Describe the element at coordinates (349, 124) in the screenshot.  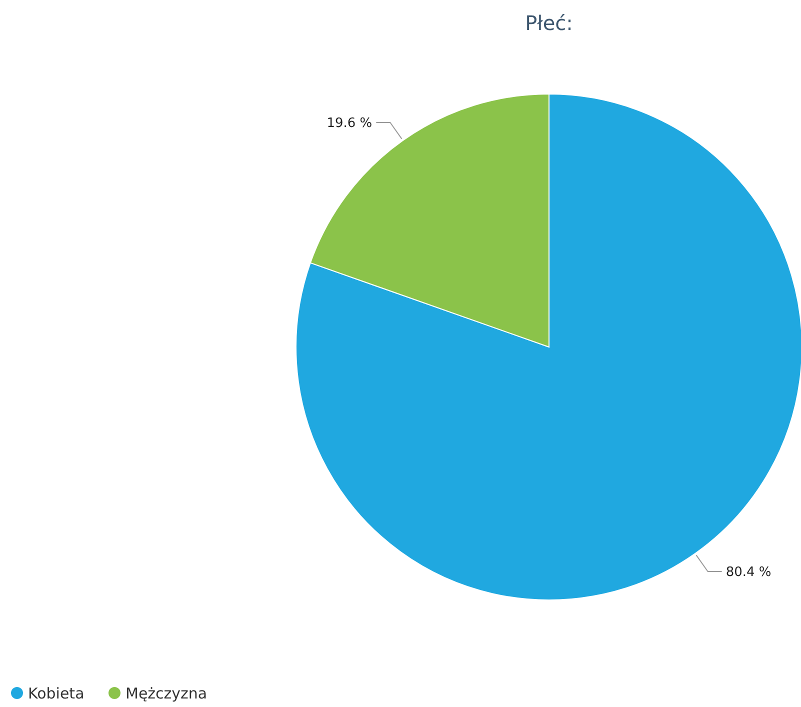
I see `data-label: 19.6 %` at that location.